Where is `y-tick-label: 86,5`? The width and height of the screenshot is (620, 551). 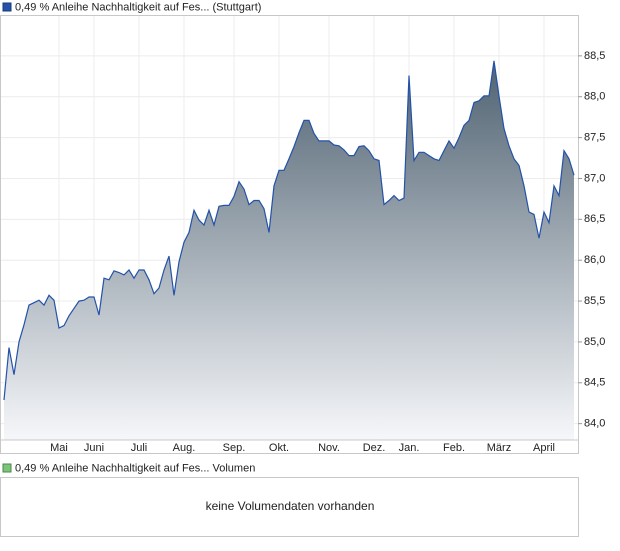 y-tick-label: 86,5 is located at coordinates (594, 219).